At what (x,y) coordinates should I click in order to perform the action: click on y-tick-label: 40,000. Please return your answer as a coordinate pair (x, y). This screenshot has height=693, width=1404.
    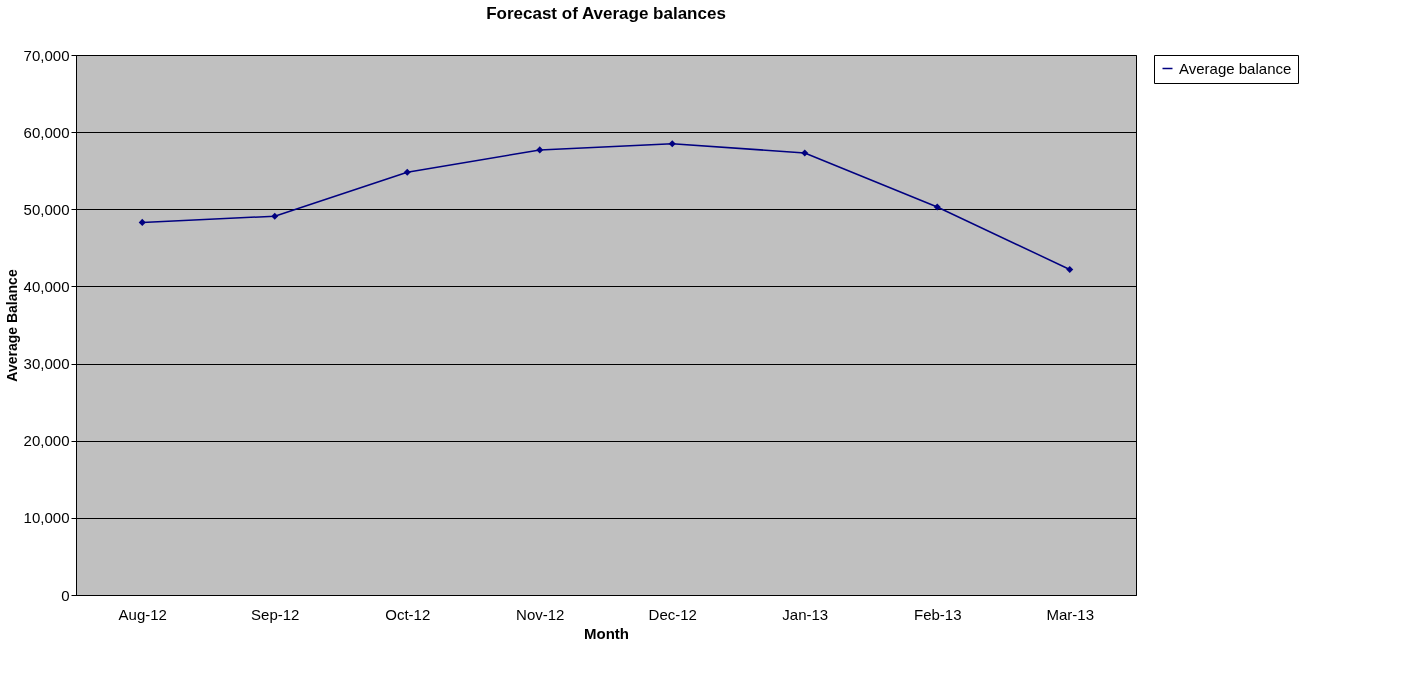
    Looking at the image, I should click on (46, 286).